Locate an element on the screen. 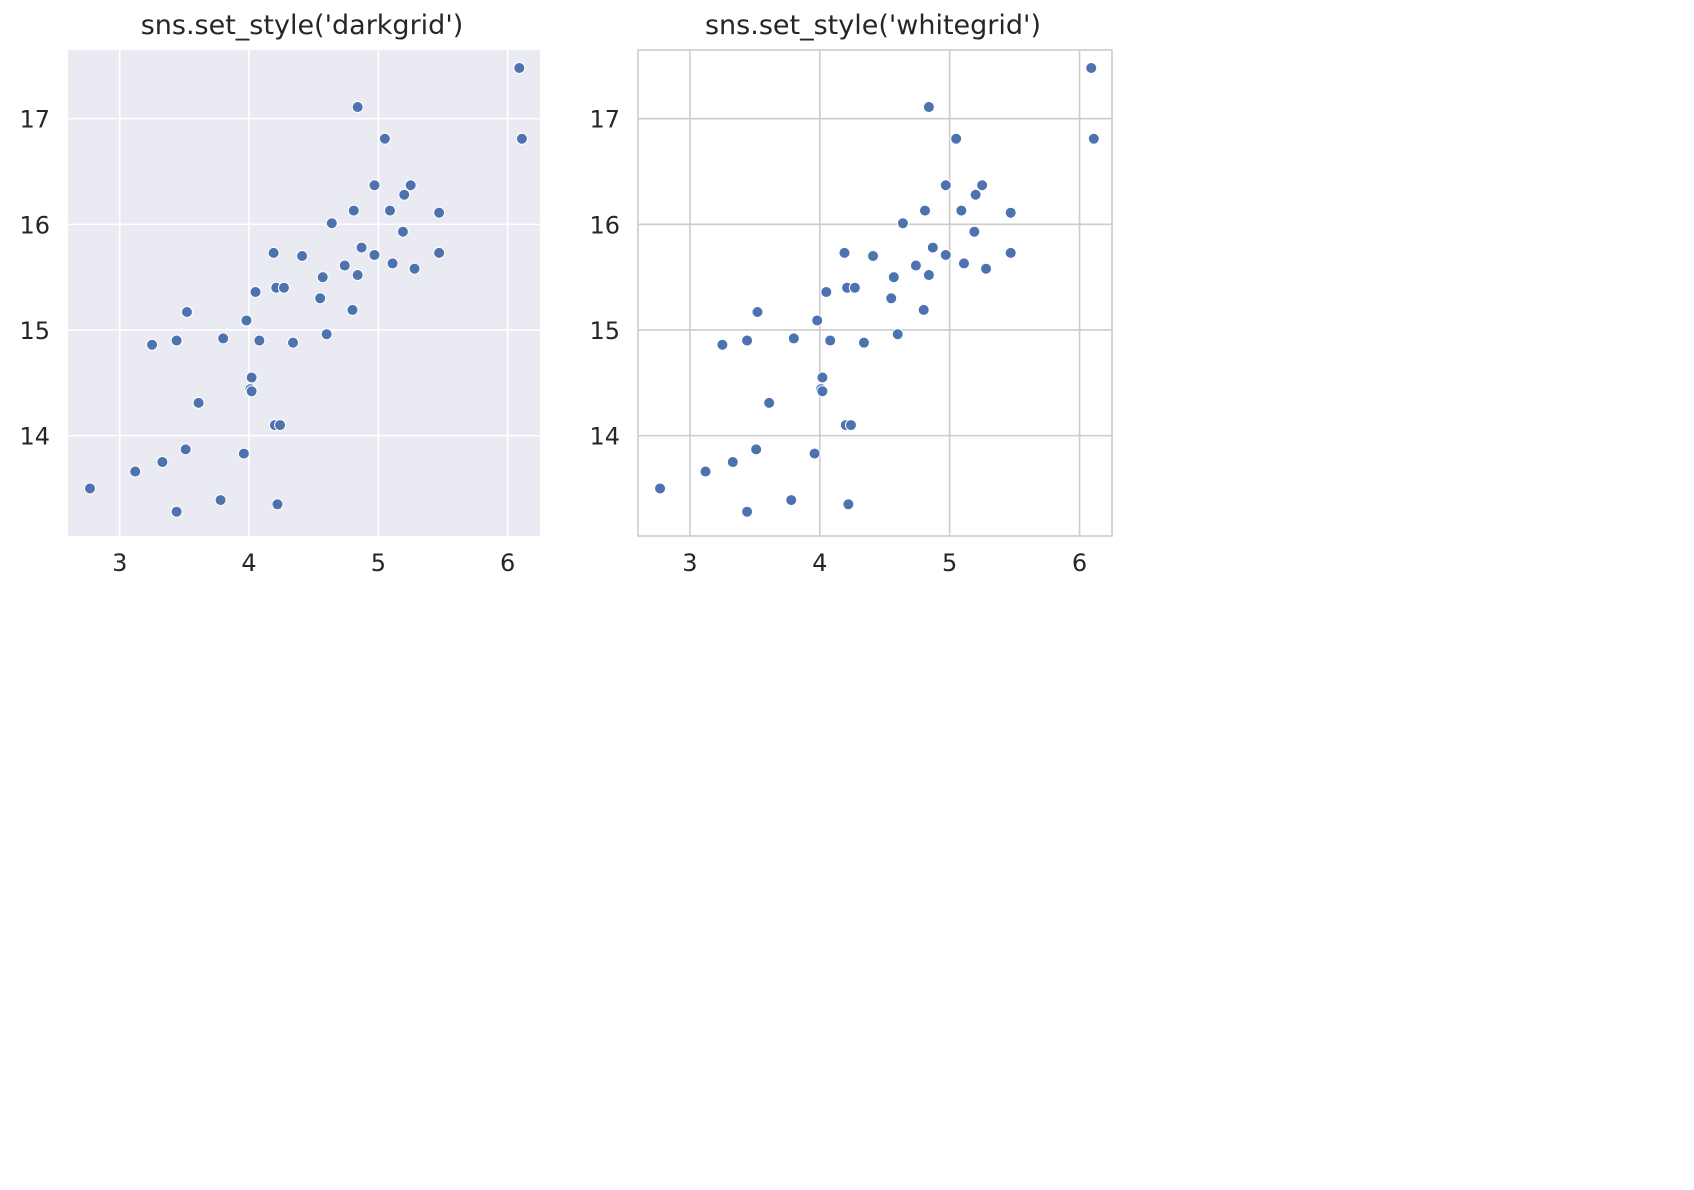 This screenshot has height=1190, width=1694. whitegrid-y-tick-label: 16 is located at coordinates (604, 225).